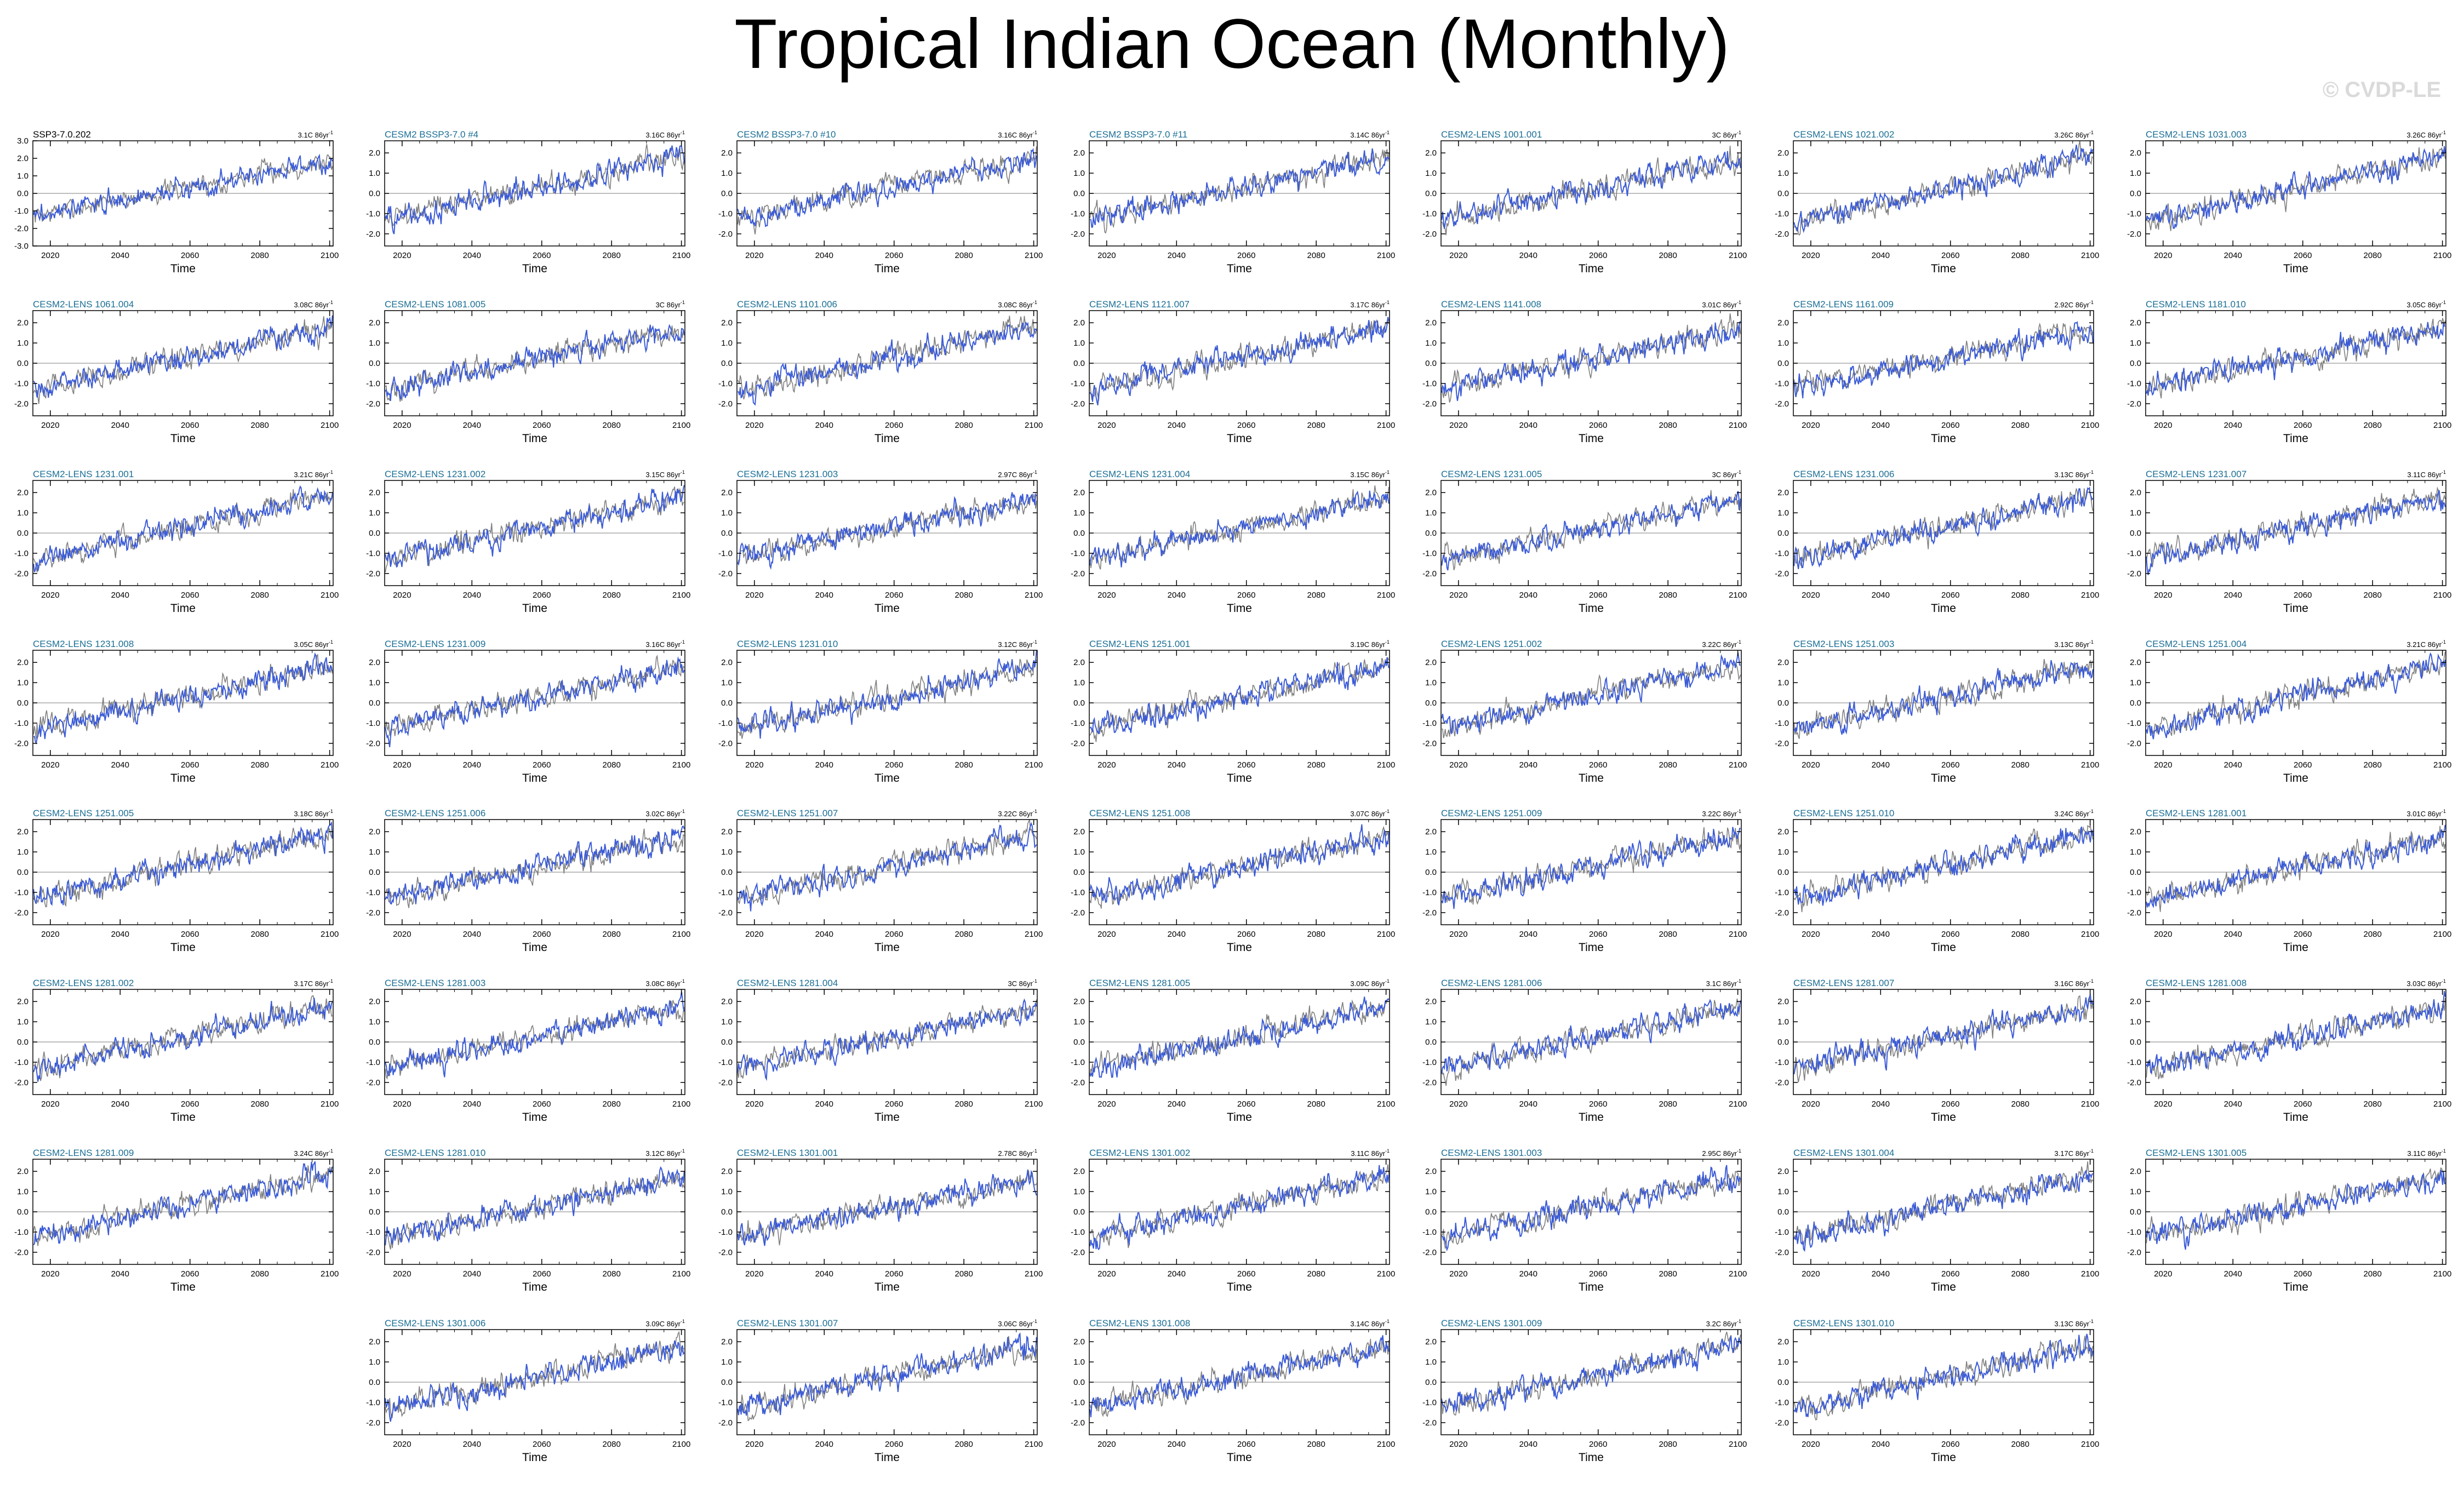 The width and height of the screenshot is (2464, 1489). What do you see at coordinates (787, 644) in the screenshot?
I see `panel-title: CESM2-LENS 1231.010` at bounding box center [787, 644].